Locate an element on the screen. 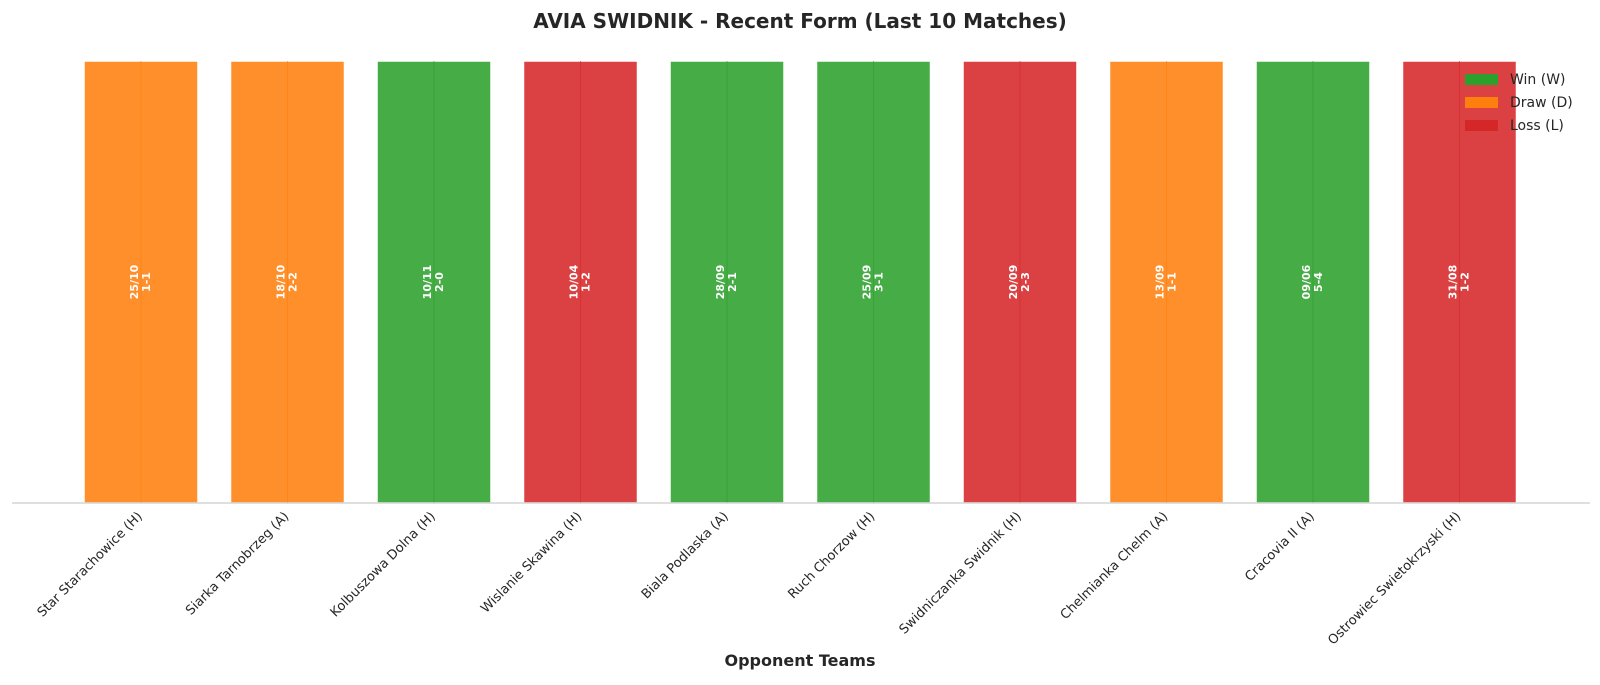 The image size is (1600, 685). bar-data-label: 31/081-2 is located at coordinates (1459, 282).